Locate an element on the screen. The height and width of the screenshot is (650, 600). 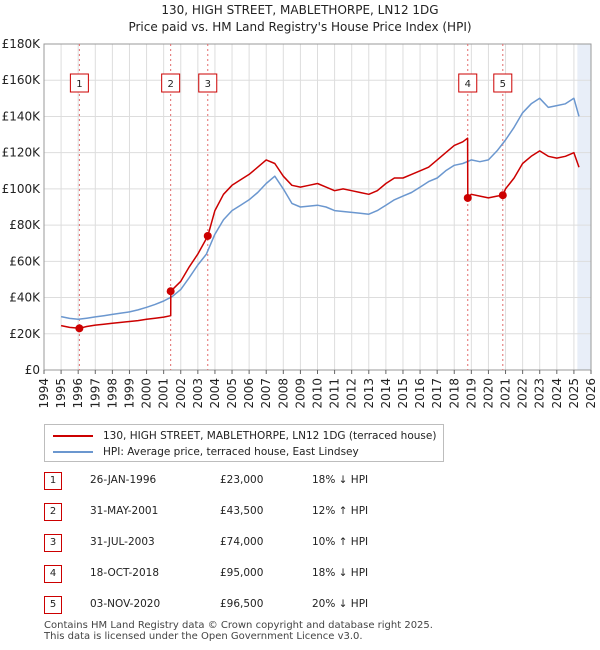
x-tick-label: 2016 is located at coordinates (420, 393).